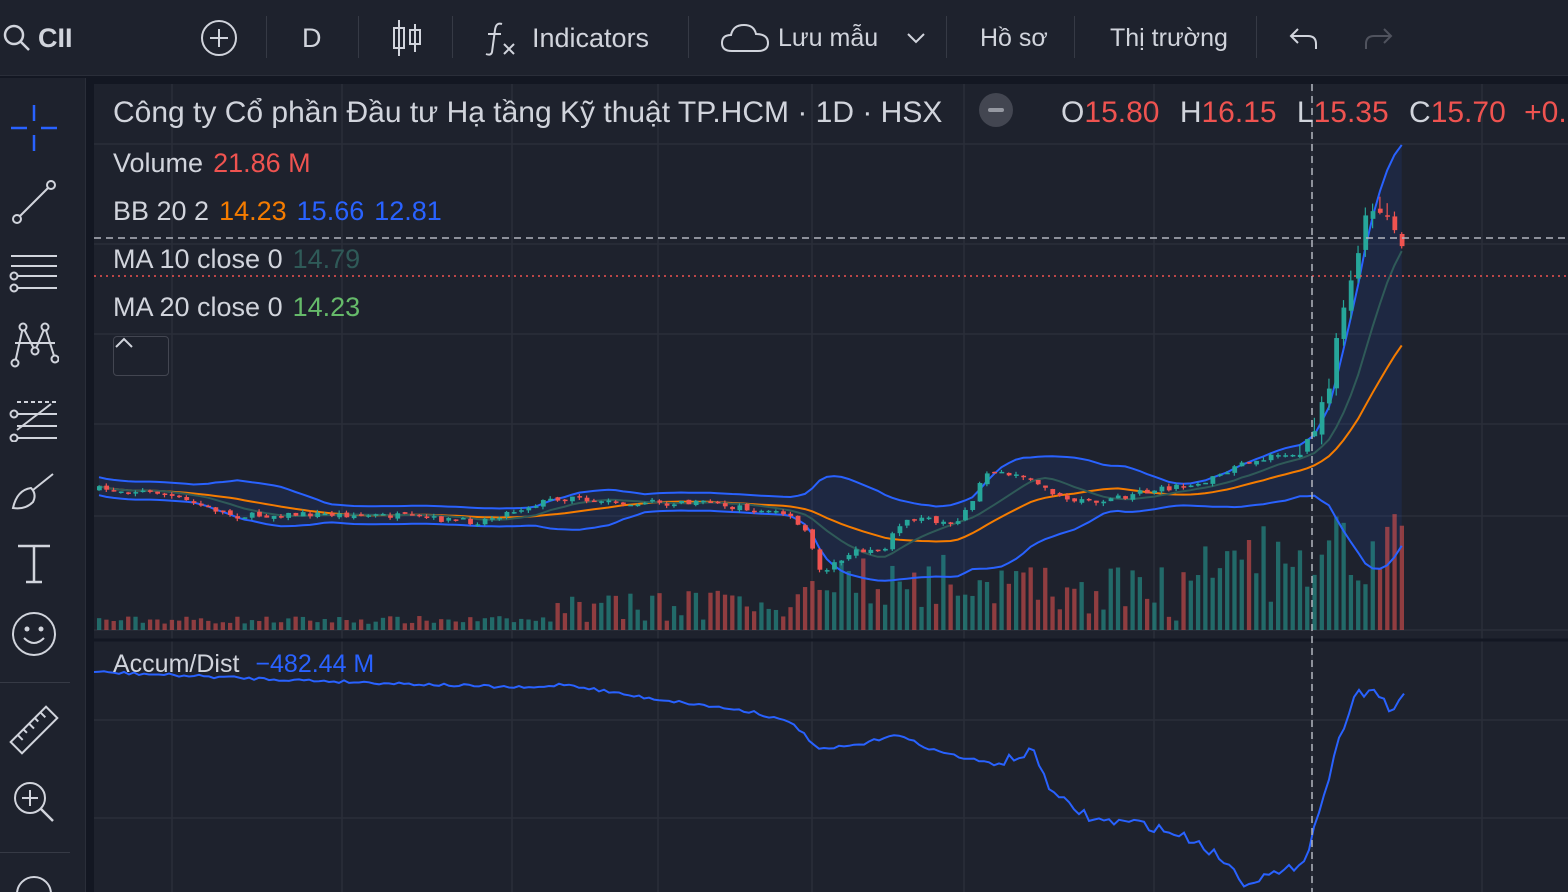 The height and width of the screenshot is (892, 1568). I want to click on interval-button: D, so click(312, 38).